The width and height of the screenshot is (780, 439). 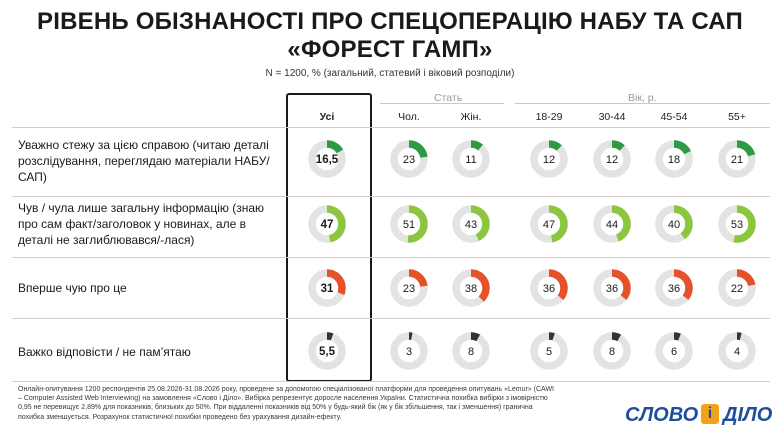 I want to click on donut-value-label: 43, so click(x=471, y=225).